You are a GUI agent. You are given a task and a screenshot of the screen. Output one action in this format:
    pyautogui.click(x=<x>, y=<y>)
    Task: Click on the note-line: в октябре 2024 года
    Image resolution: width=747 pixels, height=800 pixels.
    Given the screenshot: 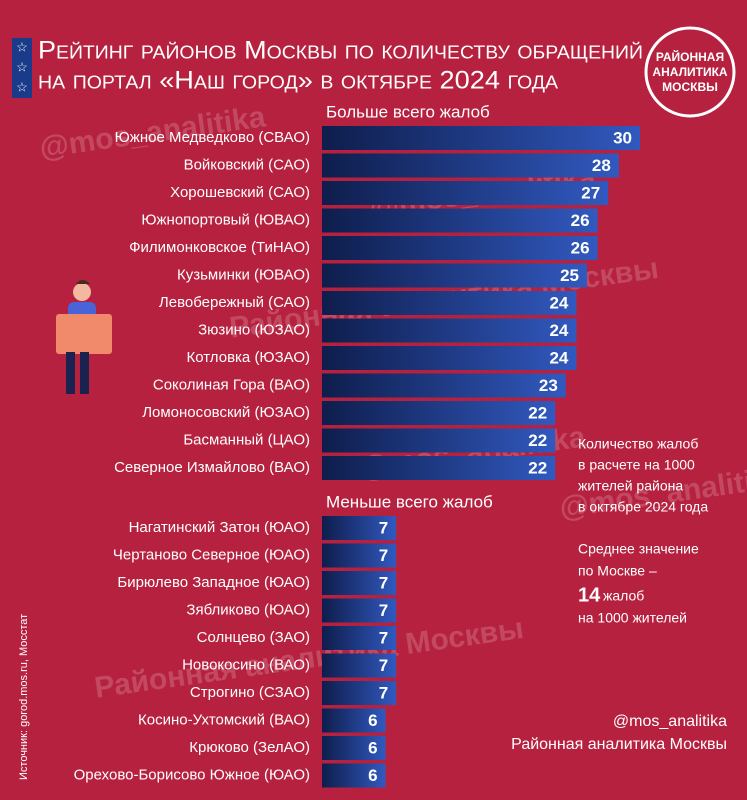 What is the action you would take?
    pyautogui.click(x=643, y=507)
    